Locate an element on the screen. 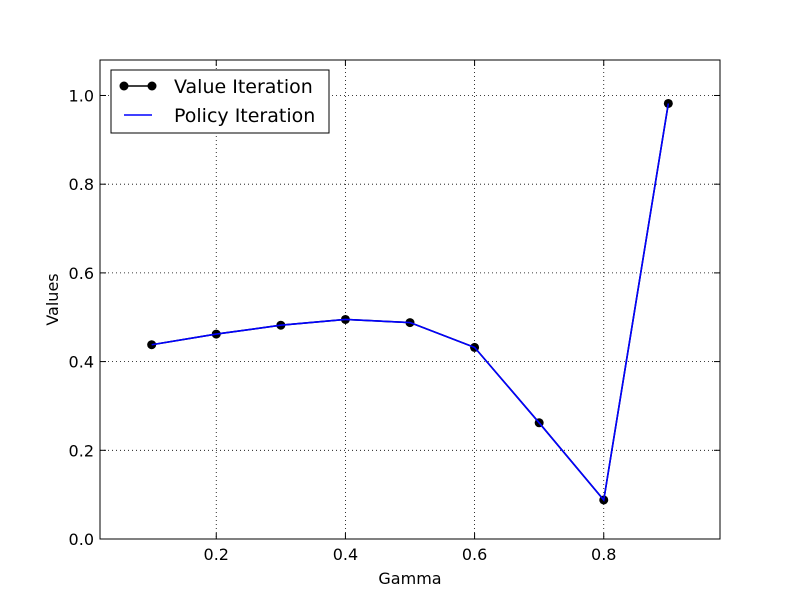  legend: Value Iteration Policy Iteration is located at coordinates (220, 101).